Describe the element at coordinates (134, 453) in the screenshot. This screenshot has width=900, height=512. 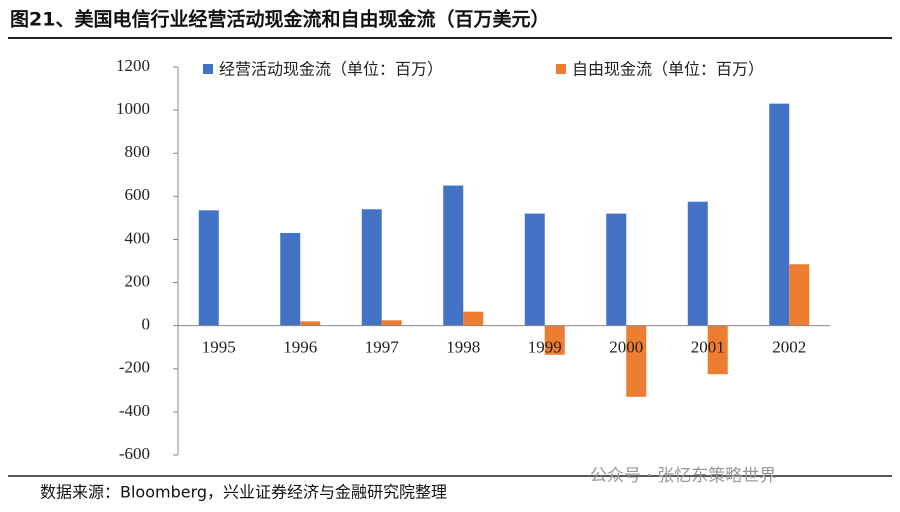
I see `y-tick-label: -600` at that location.